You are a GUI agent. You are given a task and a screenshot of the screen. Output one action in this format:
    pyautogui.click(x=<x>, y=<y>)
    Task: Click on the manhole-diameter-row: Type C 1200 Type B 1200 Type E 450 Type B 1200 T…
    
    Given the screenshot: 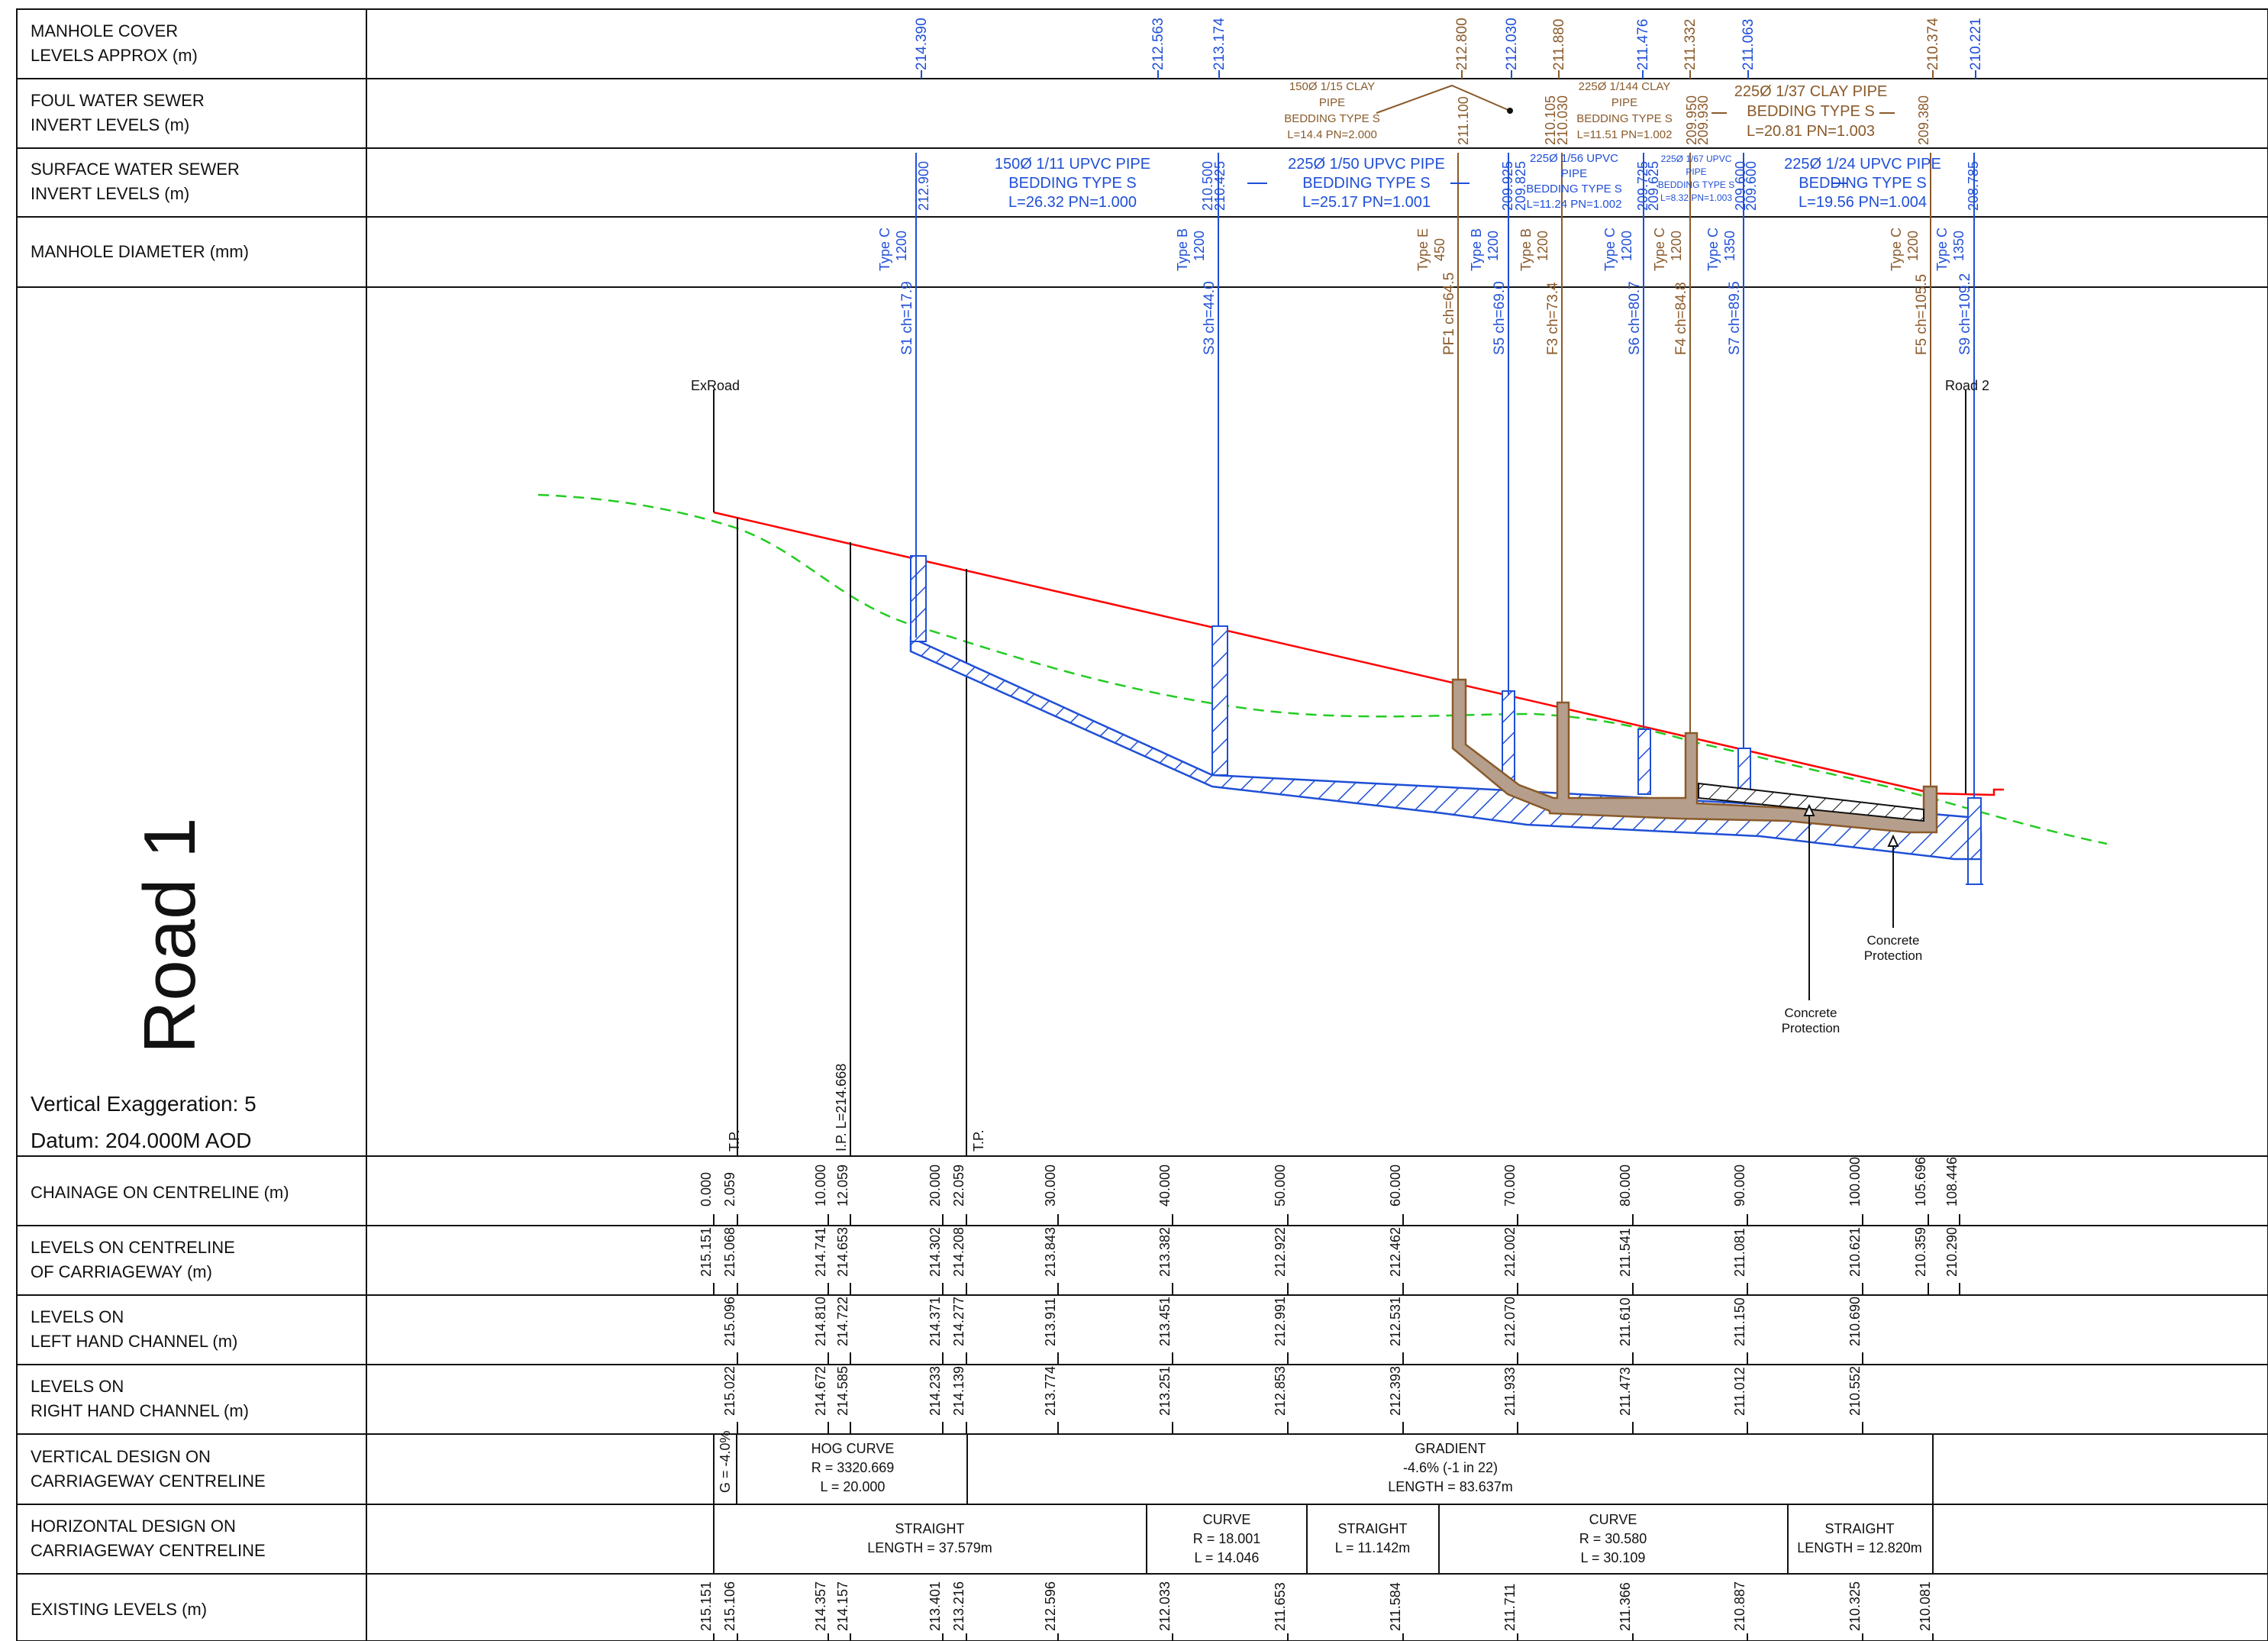 What is the action you would take?
    pyautogui.click(x=1422, y=250)
    